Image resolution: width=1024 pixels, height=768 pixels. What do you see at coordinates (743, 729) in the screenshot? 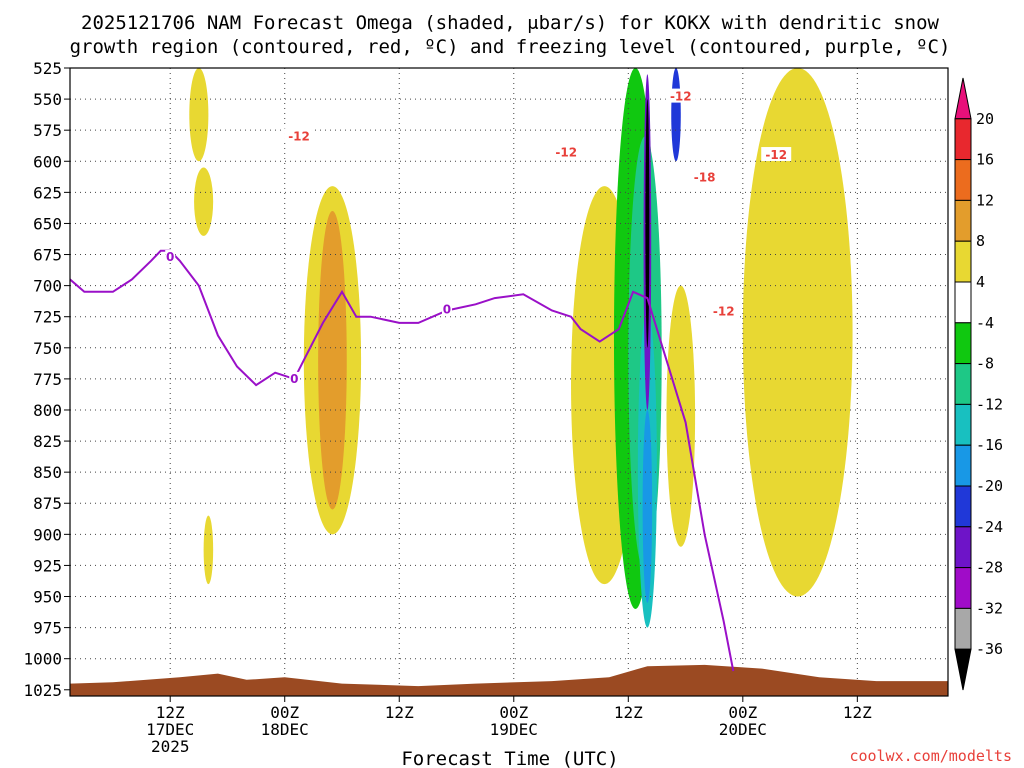
I see `x-tick-label: 20DEC` at bounding box center [743, 729].